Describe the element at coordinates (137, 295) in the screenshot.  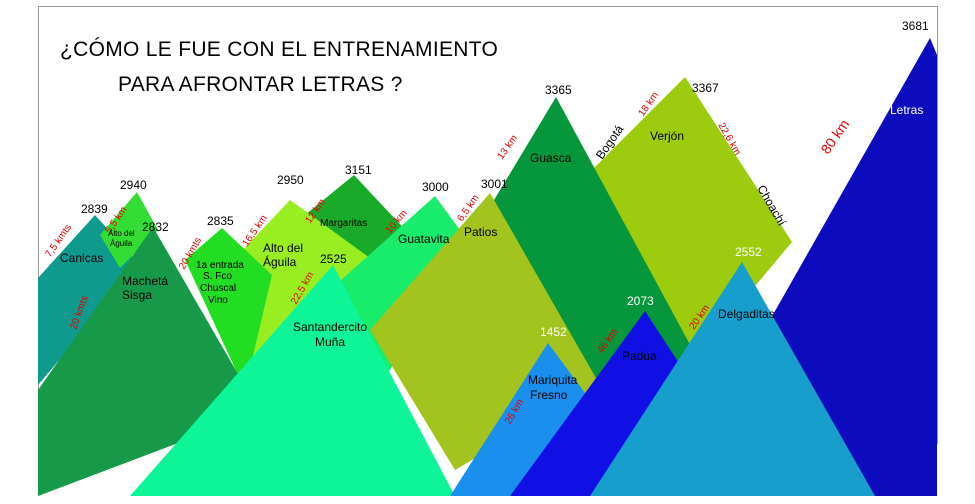
I see `name-macheta-line2: Sisga` at that location.